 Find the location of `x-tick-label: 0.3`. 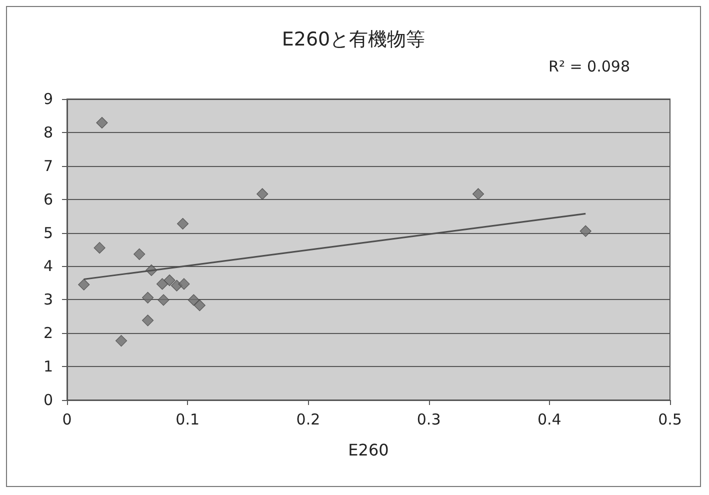

x-tick-label: 0.3 is located at coordinates (428, 419).